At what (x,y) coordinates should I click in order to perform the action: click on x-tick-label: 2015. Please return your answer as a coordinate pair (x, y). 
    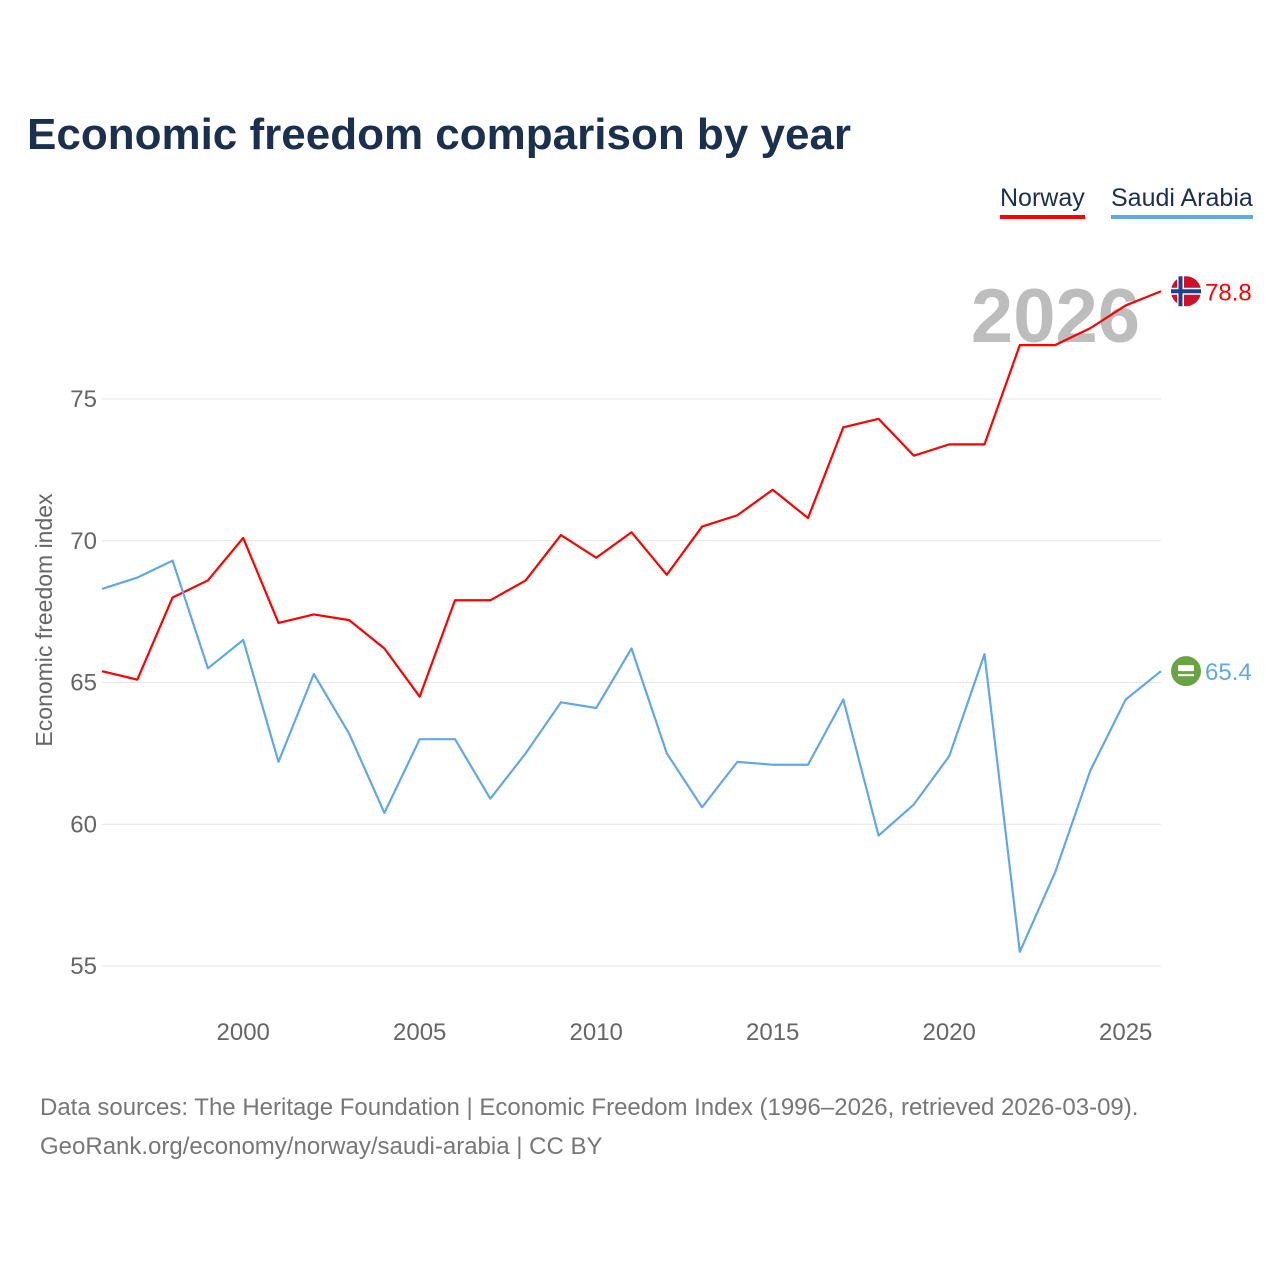
    Looking at the image, I should click on (772, 1032).